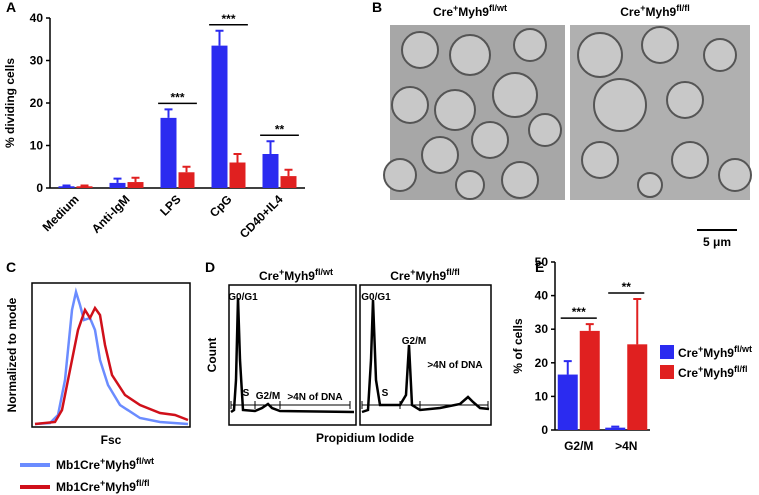  What do you see at coordinates (539, 267) in the screenshot?
I see `panel-label: E` at bounding box center [539, 267].